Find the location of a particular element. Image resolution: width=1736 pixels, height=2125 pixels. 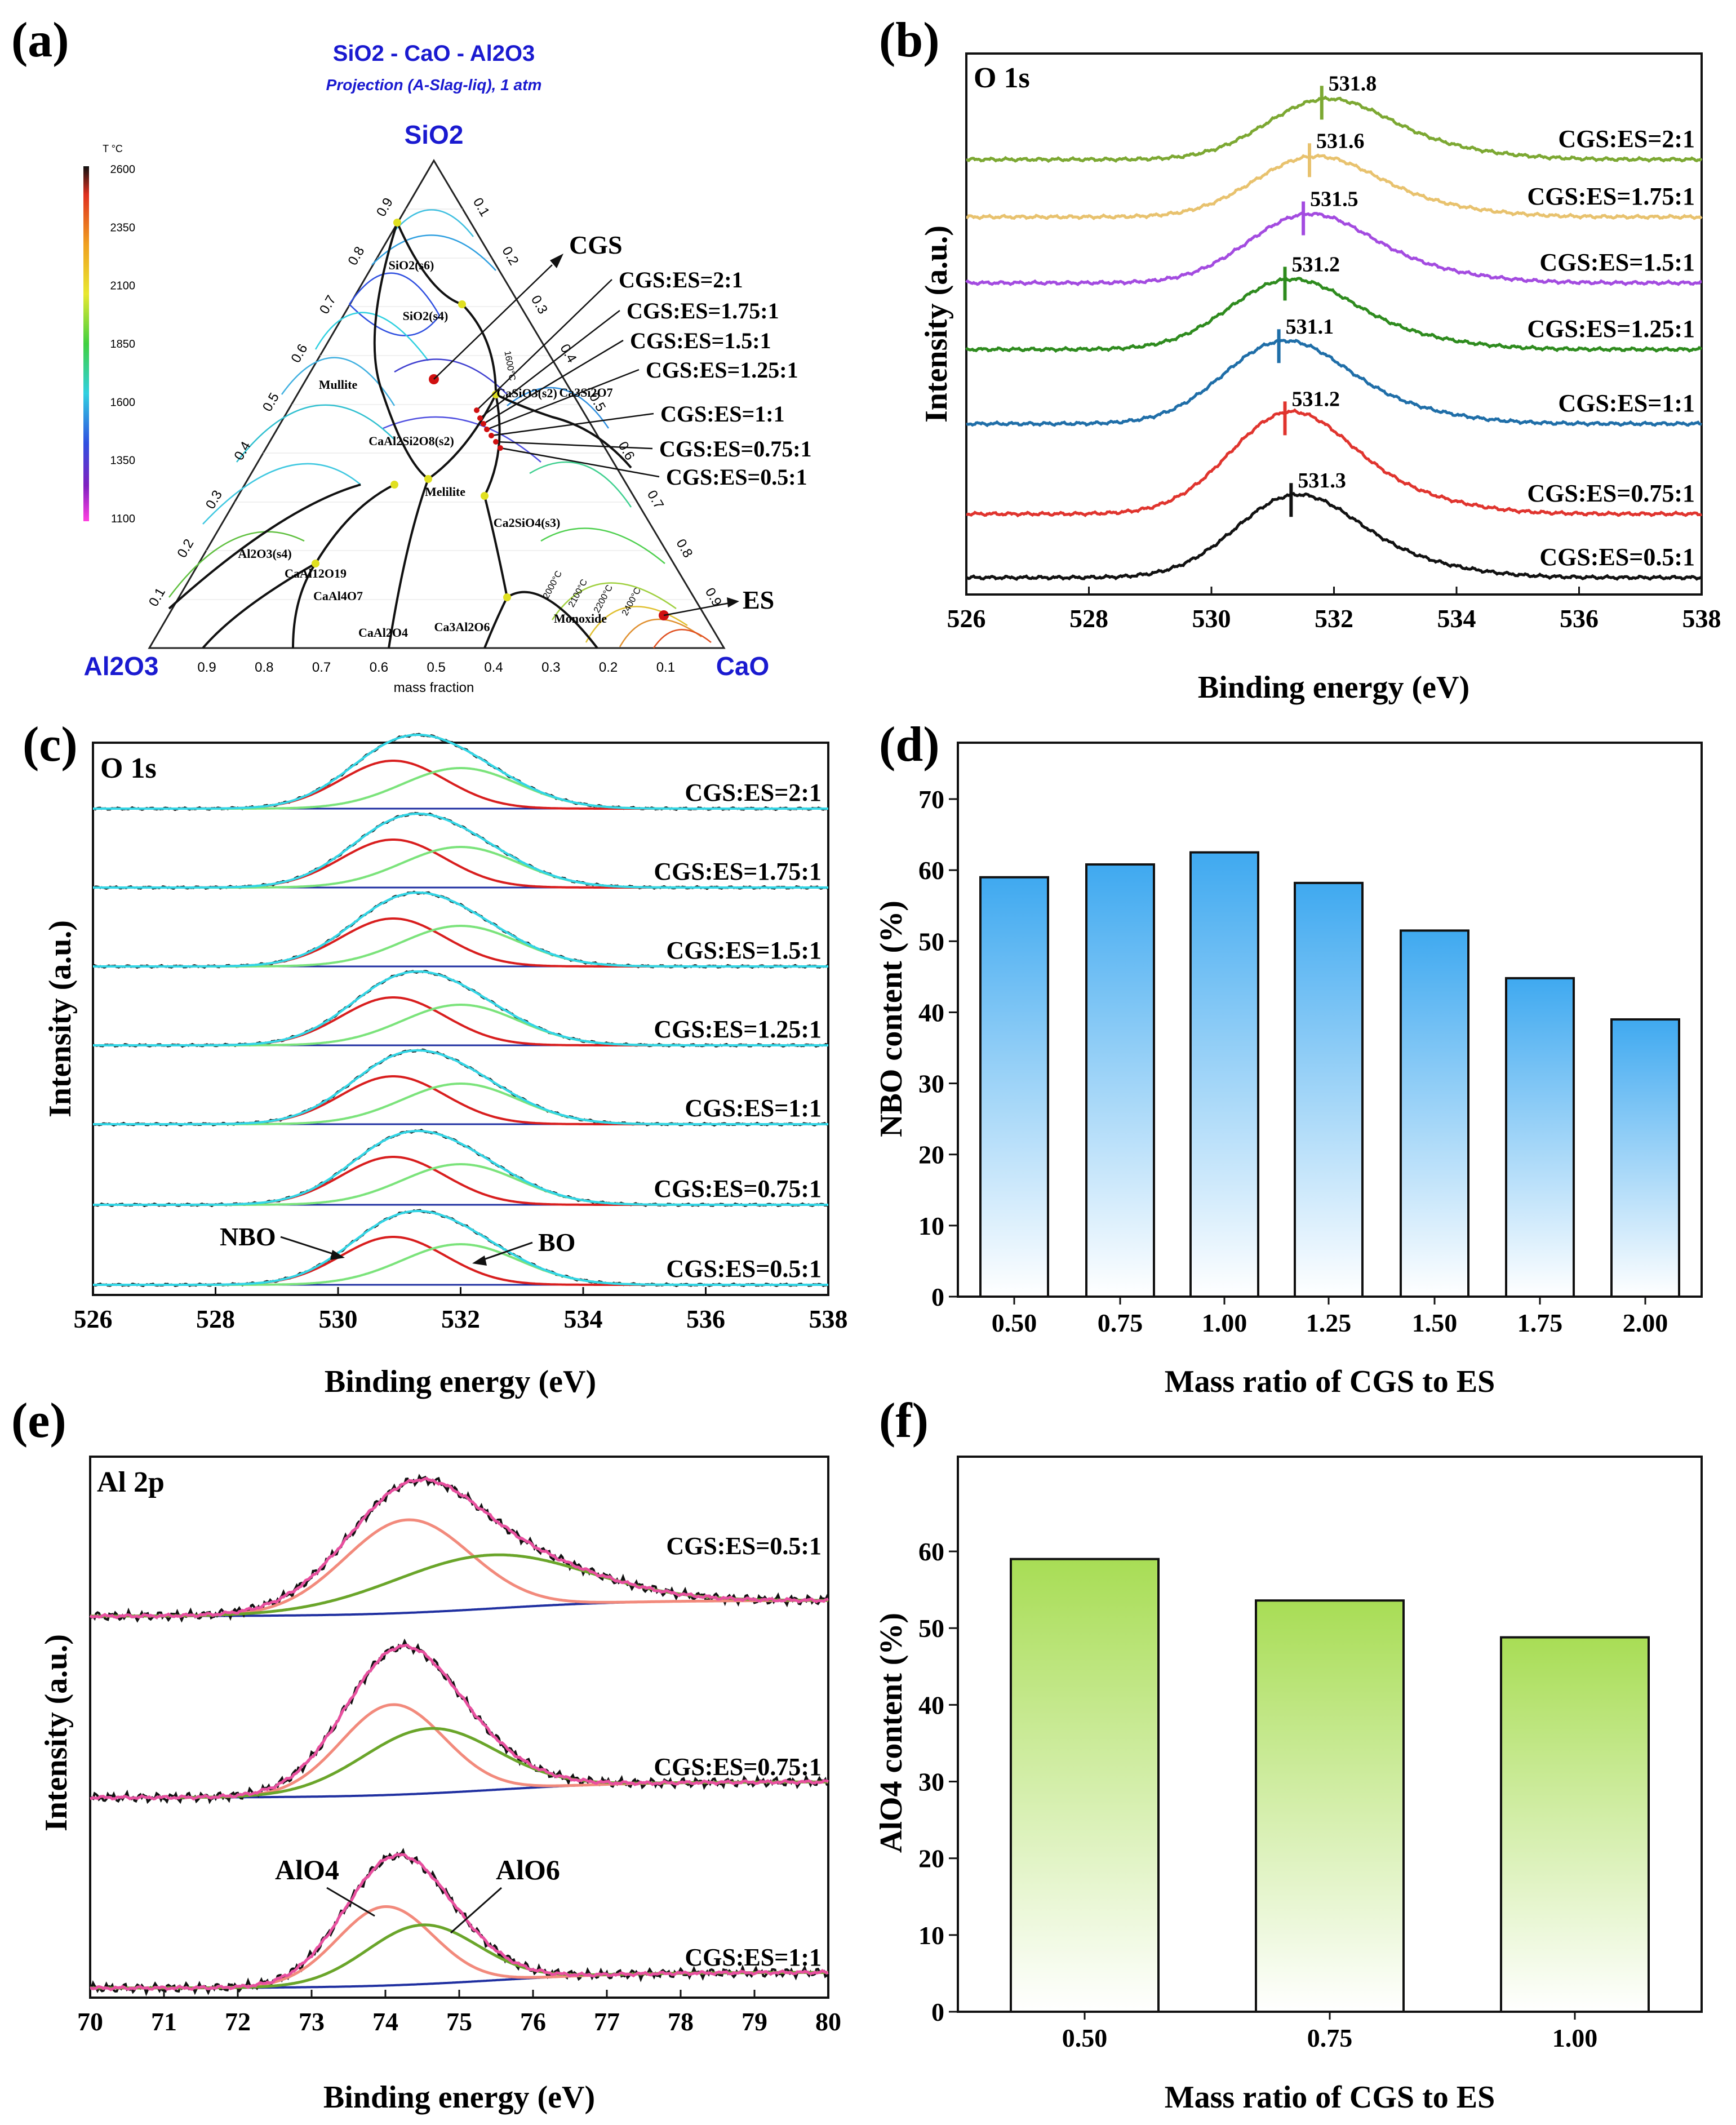

panel-b-xtick-label: 534 is located at coordinates (1456, 618).